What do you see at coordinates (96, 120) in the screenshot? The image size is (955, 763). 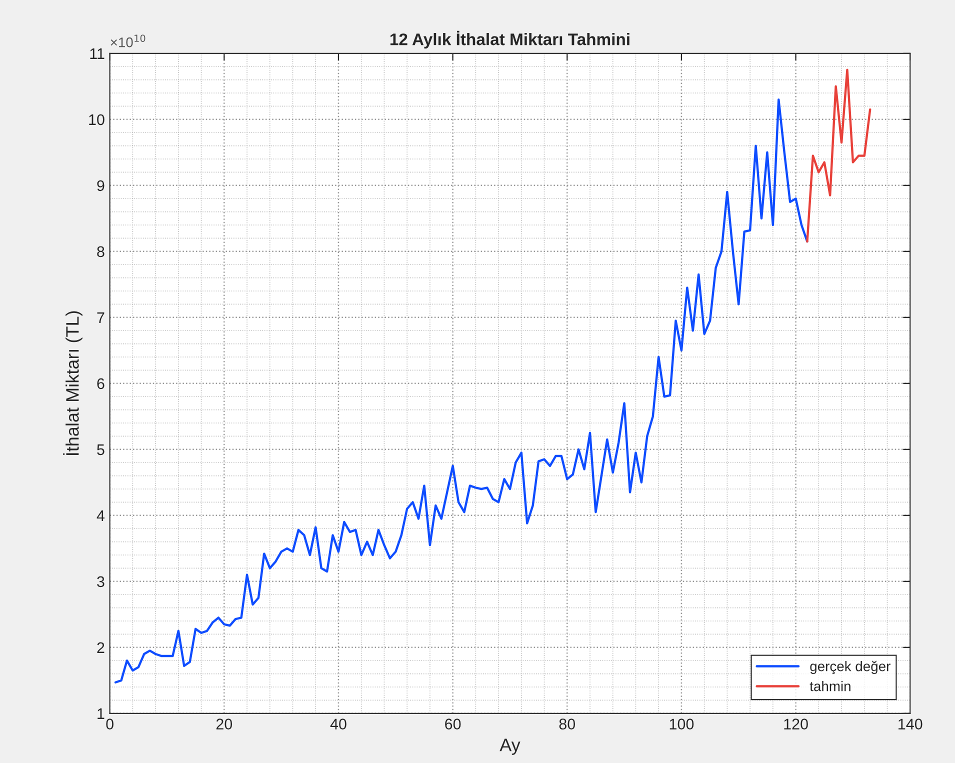 I see `y-tick-label: 10` at bounding box center [96, 120].